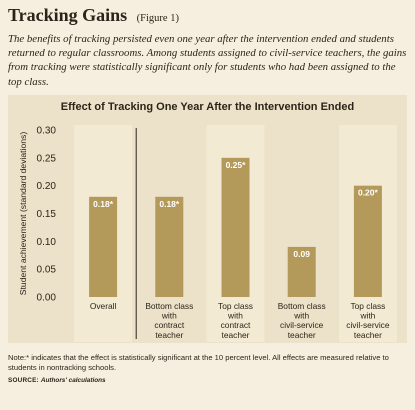  Describe the element at coordinates (47, 214) in the screenshot. I see `y-tick-label: 0.15` at that location.